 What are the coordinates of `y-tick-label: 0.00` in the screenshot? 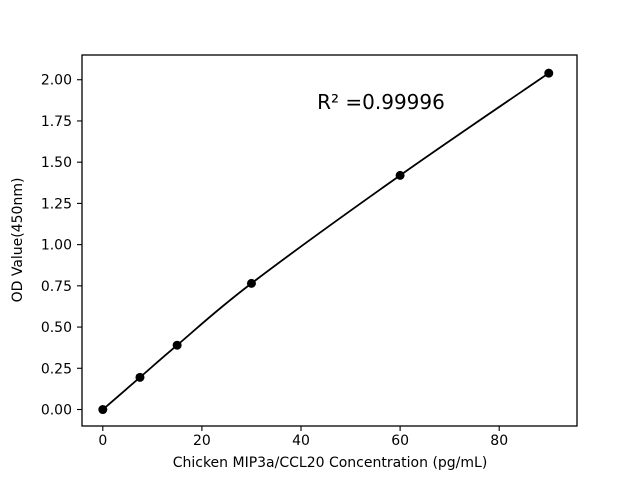 It's located at (56, 411).